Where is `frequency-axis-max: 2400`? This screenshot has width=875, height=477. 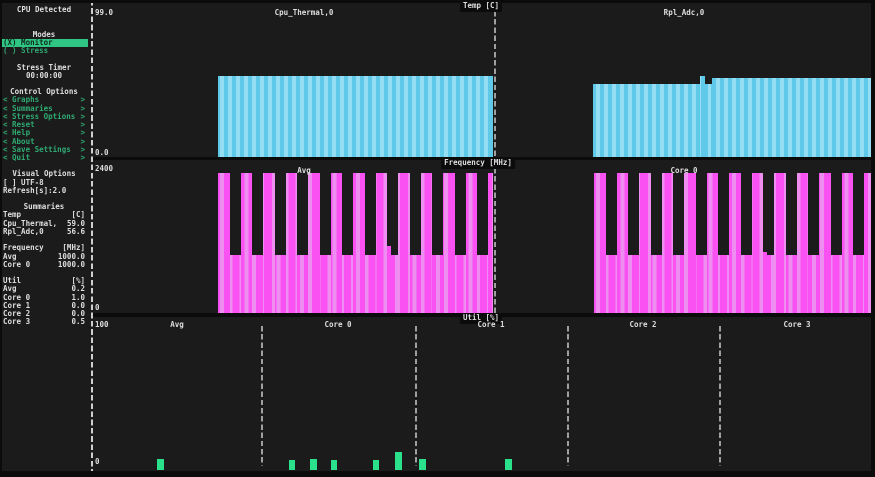 frequency-axis-max: 2400 is located at coordinates (104, 168).